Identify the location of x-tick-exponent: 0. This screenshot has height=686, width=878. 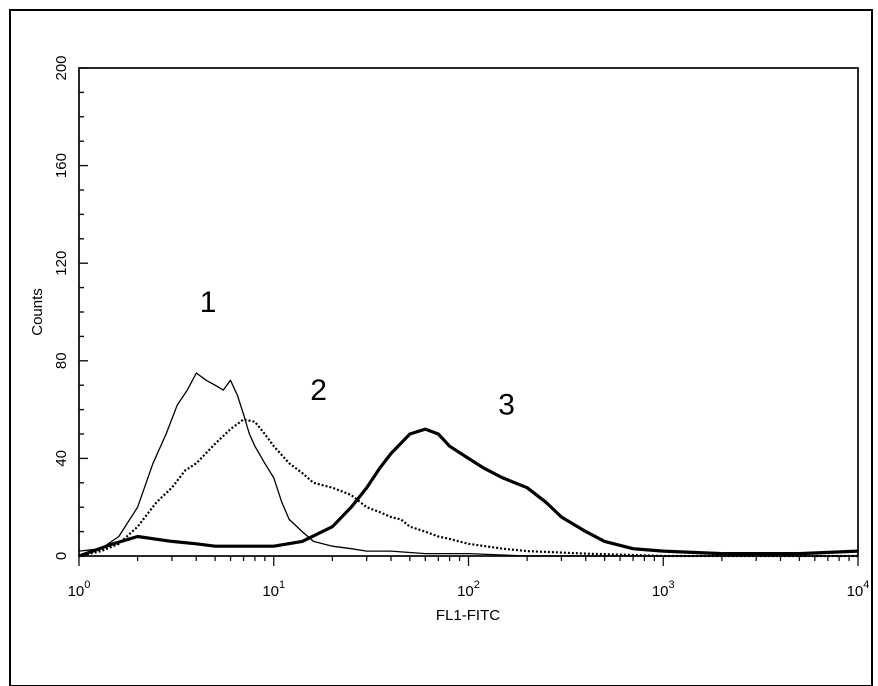
(87, 585).